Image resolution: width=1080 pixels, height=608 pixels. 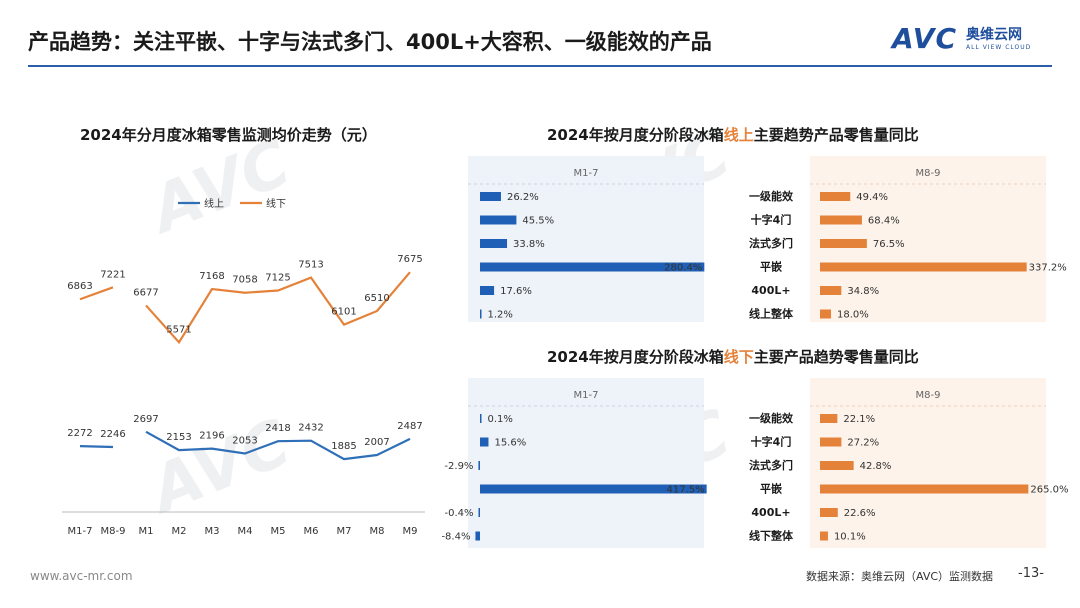 I want to click on data-label: 7168, so click(x=211, y=276).